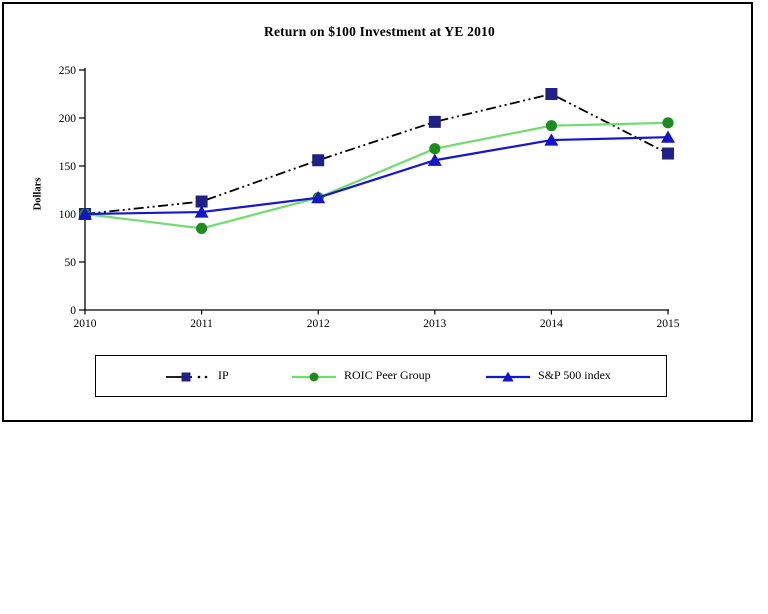 The width and height of the screenshot is (768, 614). What do you see at coordinates (68, 119) in the screenshot?
I see `y-tick-label: 200` at bounding box center [68, 119].